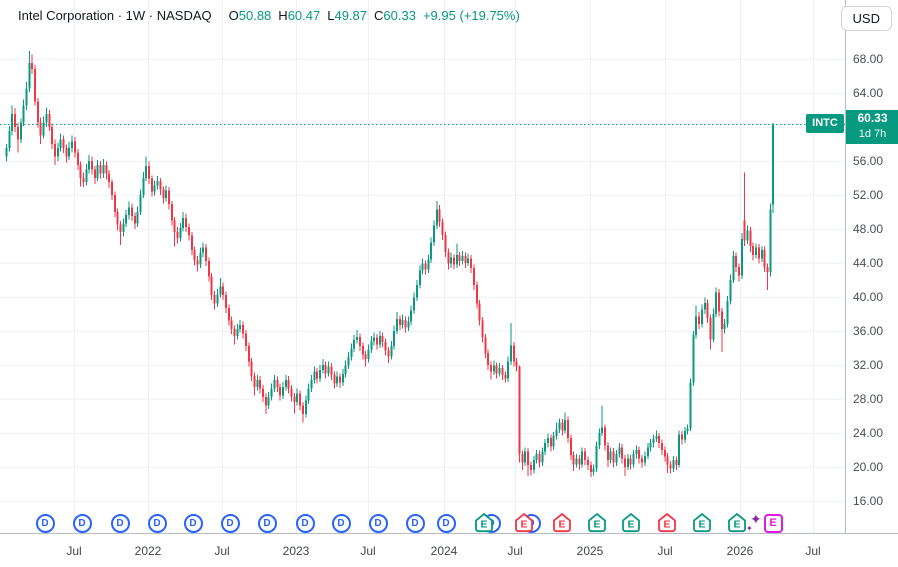  Describe the element at coordinates (449, 550) in the screenshot. I see `time-axis: Jul 2022 Jul 2023 Jul 2024 Jul 2025 Jul 2026 Jul` at that location.